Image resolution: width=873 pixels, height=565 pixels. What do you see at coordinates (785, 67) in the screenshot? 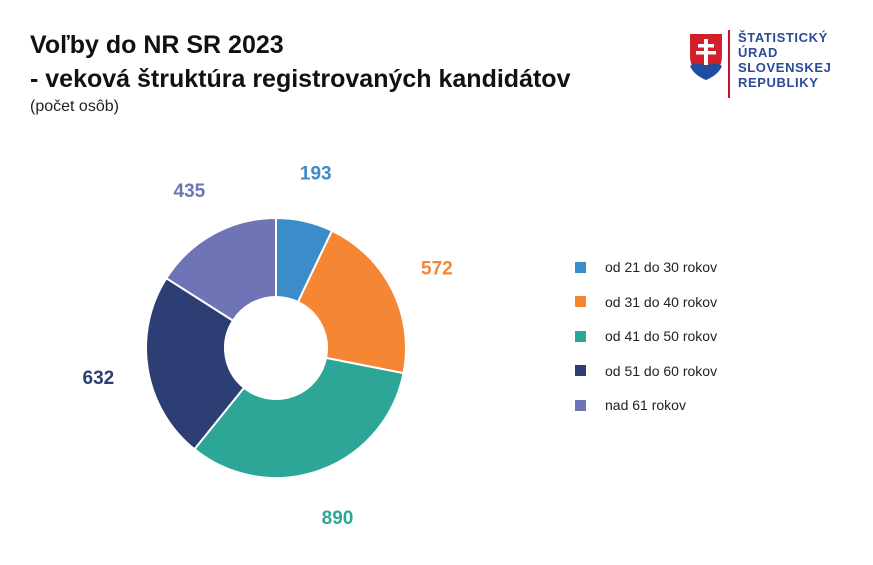
I see `logo-line-3: SLOVENSKEJ` at bounding box center [785, 67].